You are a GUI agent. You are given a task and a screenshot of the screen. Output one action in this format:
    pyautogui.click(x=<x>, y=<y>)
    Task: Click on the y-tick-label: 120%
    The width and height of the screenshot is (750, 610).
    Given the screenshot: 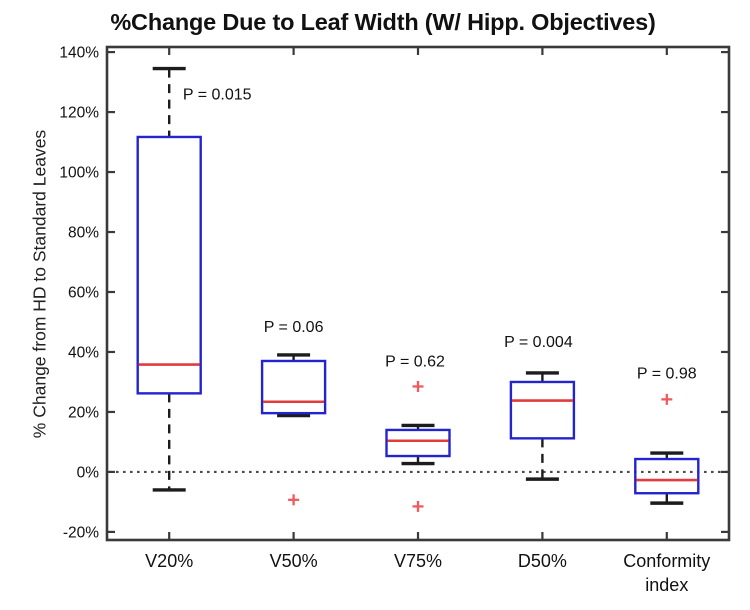 What is the action you would take?
    pyautogui.click(x=79, y=113)
    